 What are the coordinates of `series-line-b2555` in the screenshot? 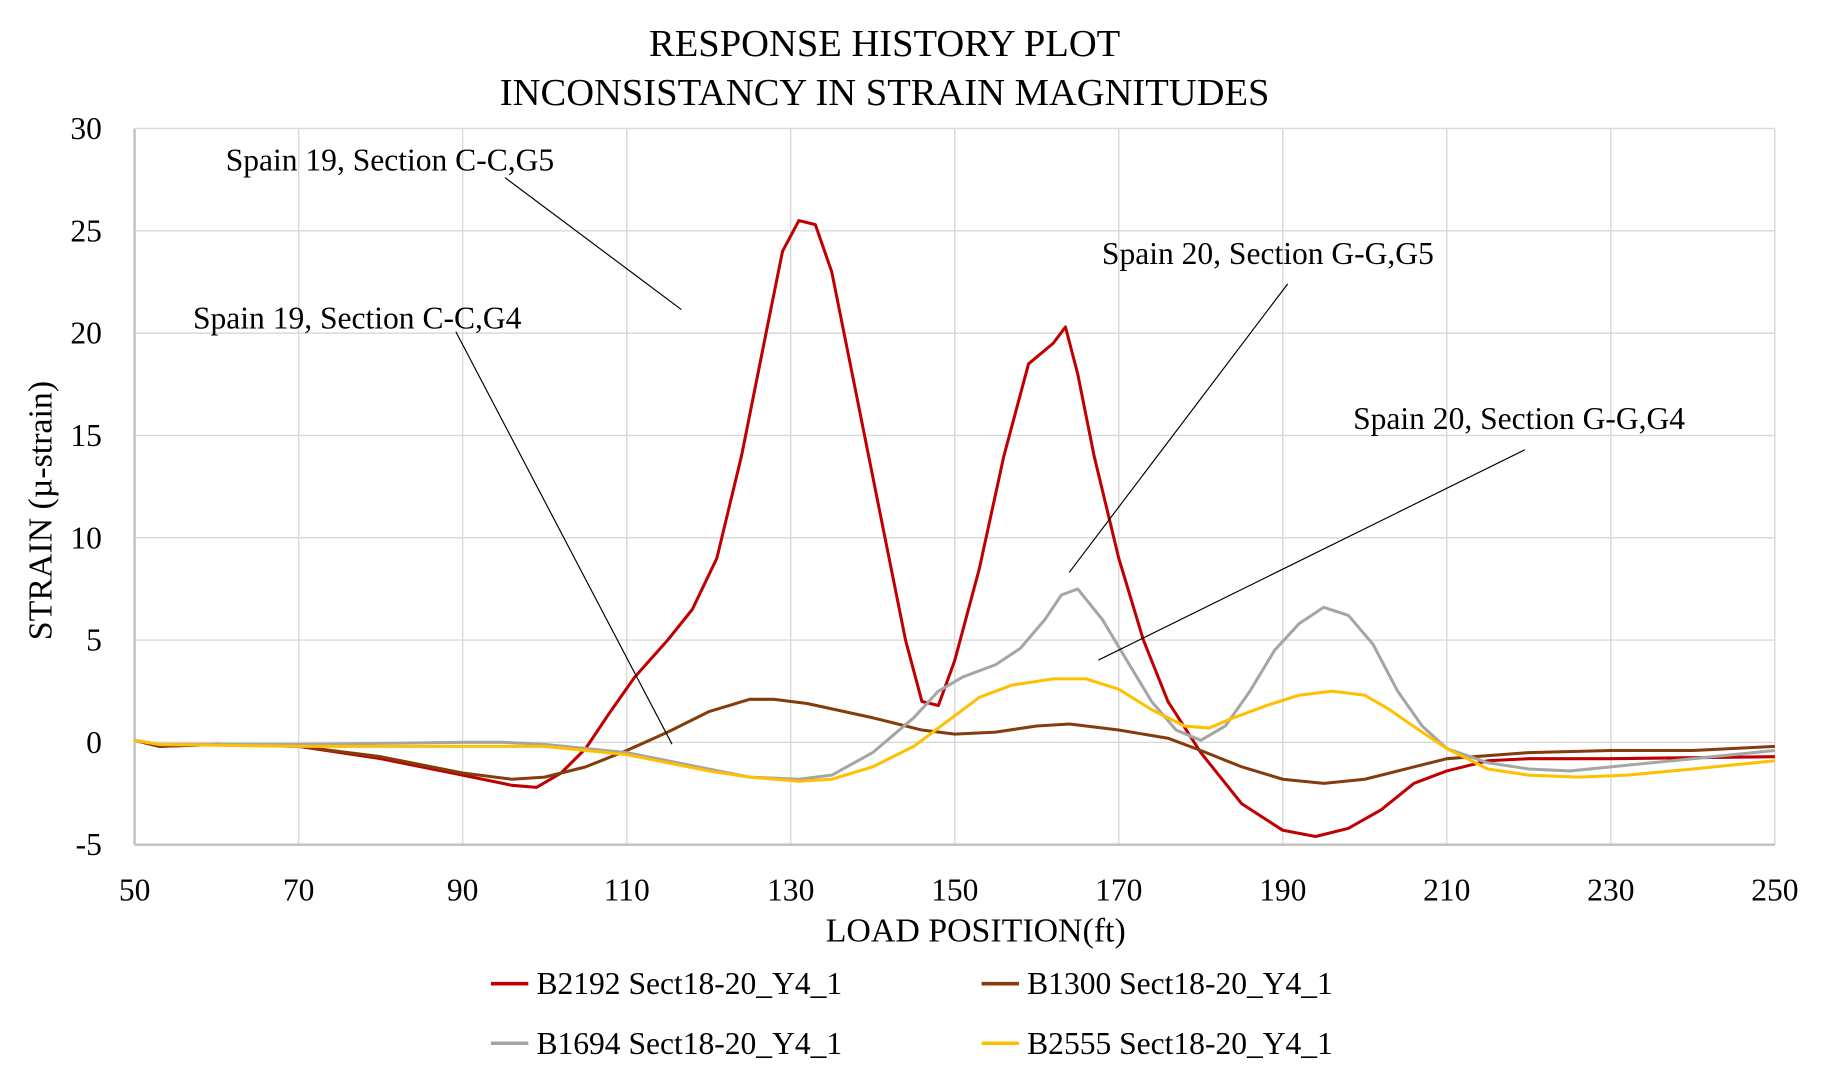 It's located at (955, 730).